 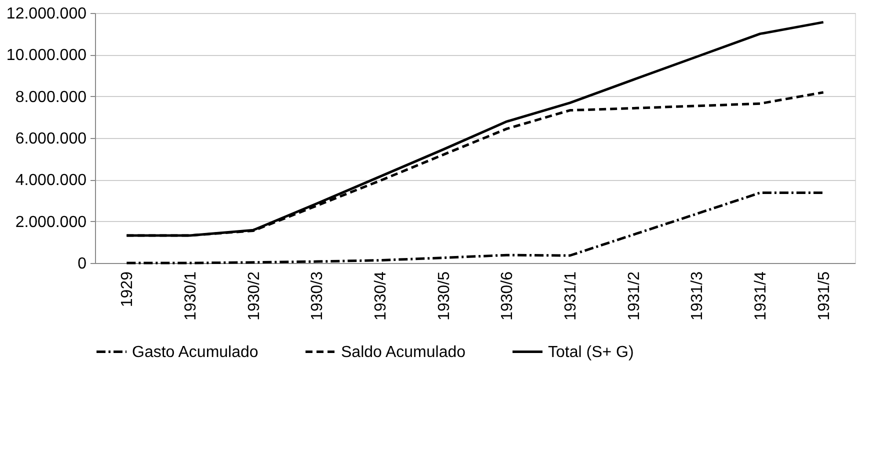 I want to click on y-tick-label: 12.000.000, so click(x=46, y=14).